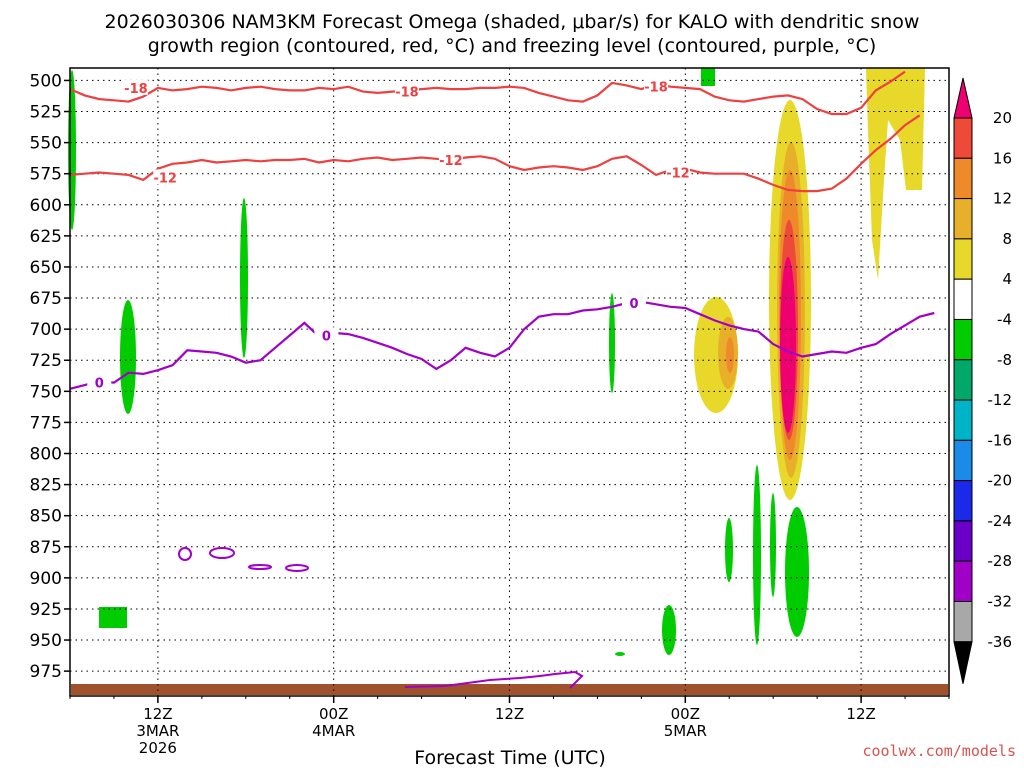 The height and width of the screenshot is (768, 1024). Describe the element at coordinates (963, 98) in the screenshot. I see `colorbar-top-triangle` at that location.